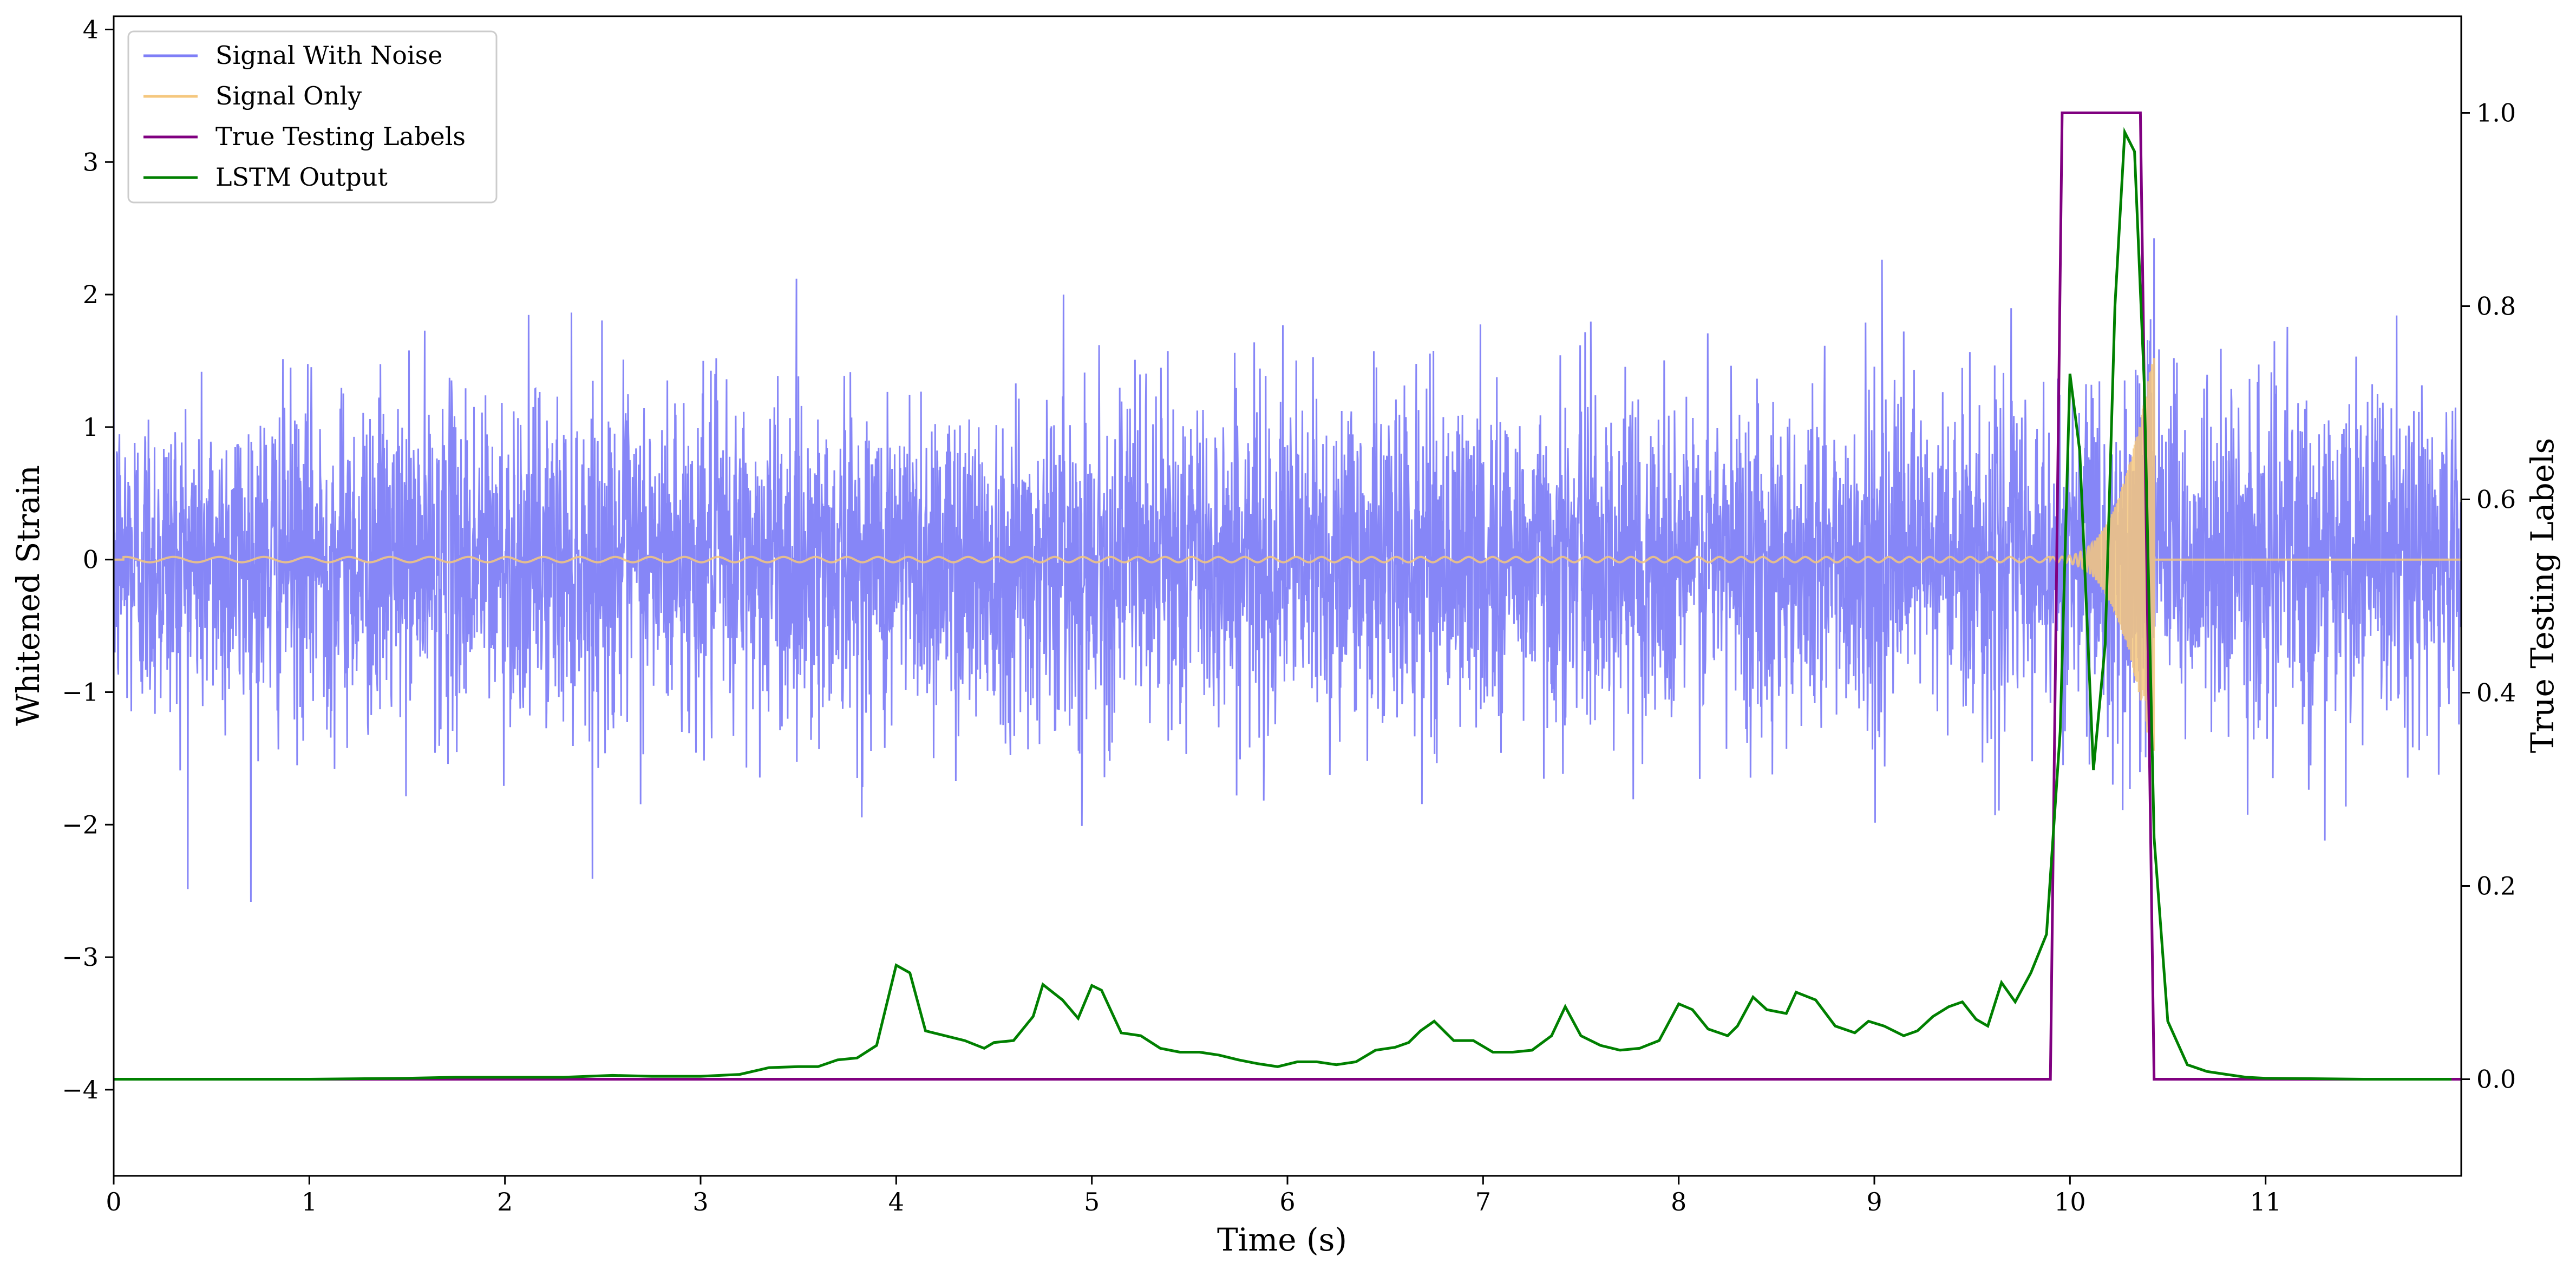 This screenshot has width=2576, height=1276. I want to click on x-tick-label: 6, so click(1287, 1201).